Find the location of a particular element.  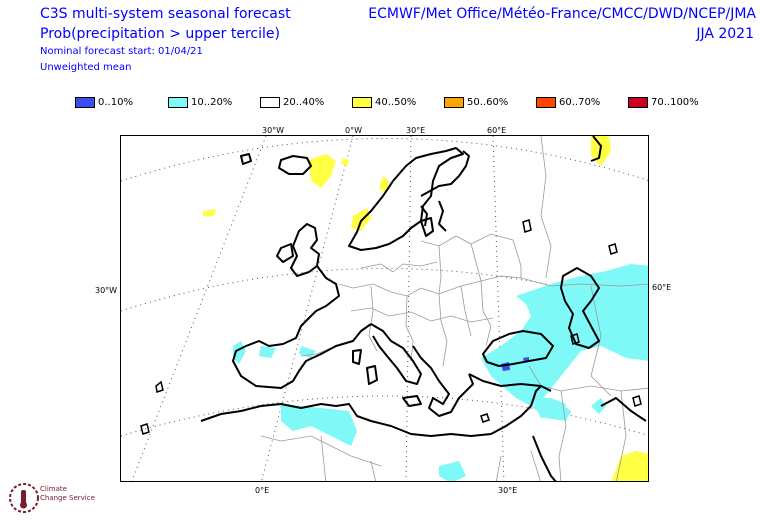

legend-label: 50..60% is located at coordinates (488, 102).